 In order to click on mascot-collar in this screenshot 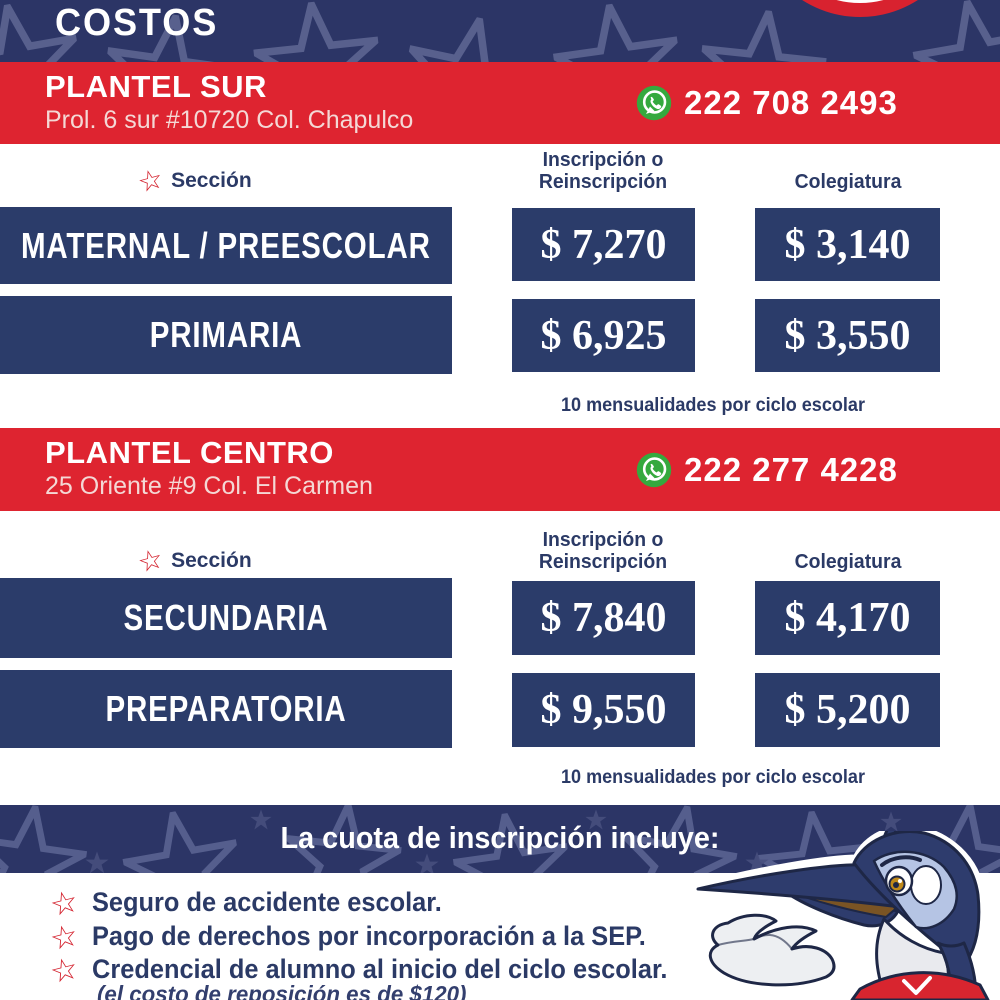, I will do `click(917, 985)`.